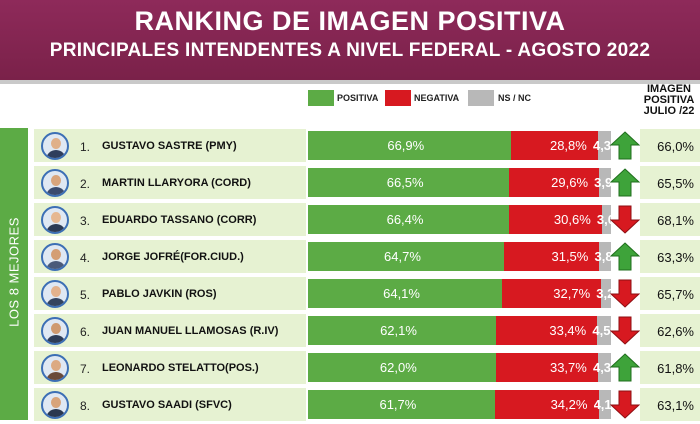 This screenshot has height=424, width=700. What do you see at coordinates (401, 293) in the screenshot?
I see `value-label-positive: 64,1%` at bounding box center [401, 293].